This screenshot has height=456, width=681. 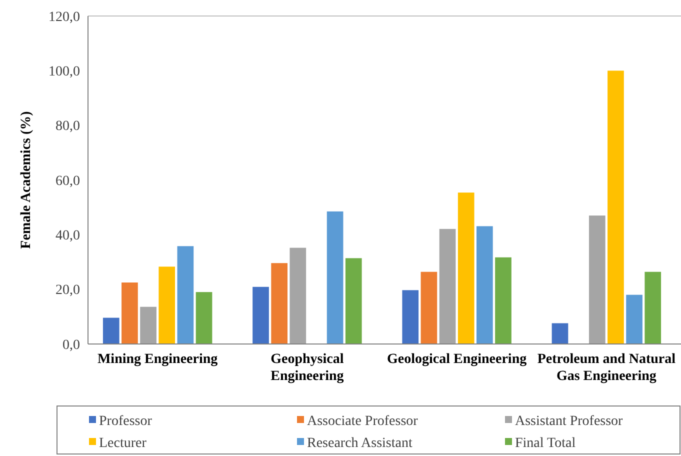 I want to click on y-axis-title: Female Academics (%), so click(x=26, y=179).